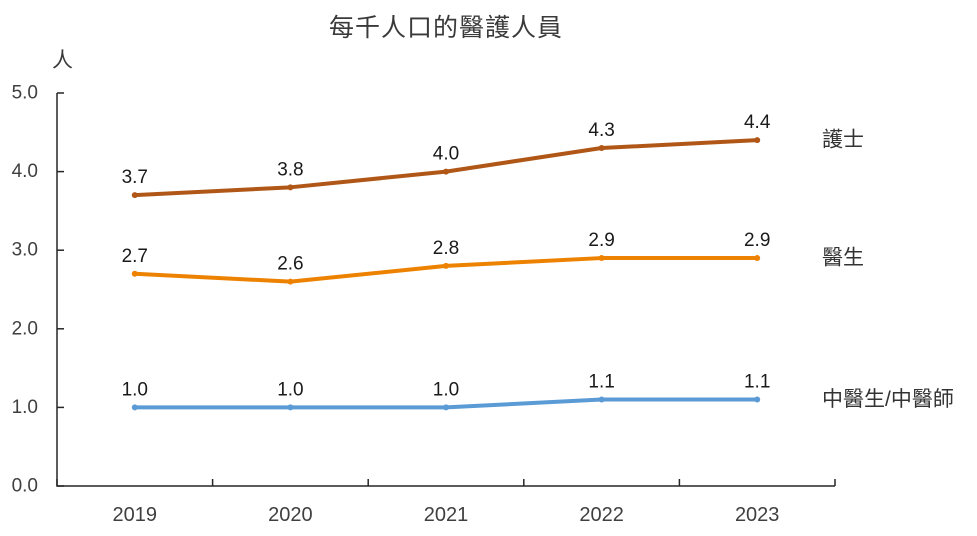  Describe the element at coordinates (446, 515) in the screenshot. I see `x-tick-label: 2021` at that location.